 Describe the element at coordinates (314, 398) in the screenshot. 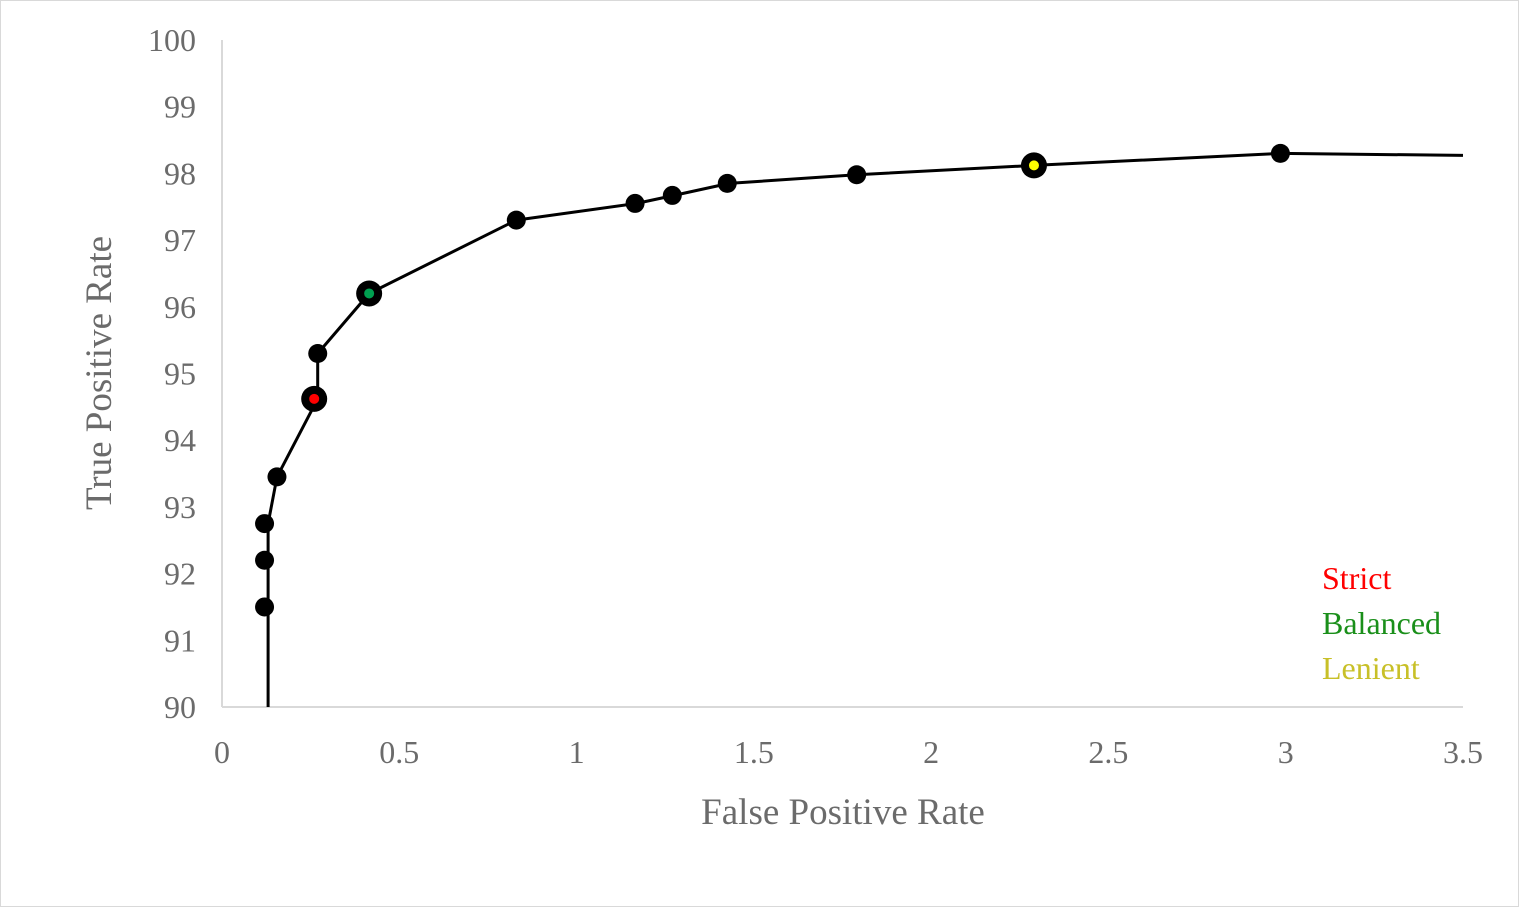

I see `strict-point` at that location.